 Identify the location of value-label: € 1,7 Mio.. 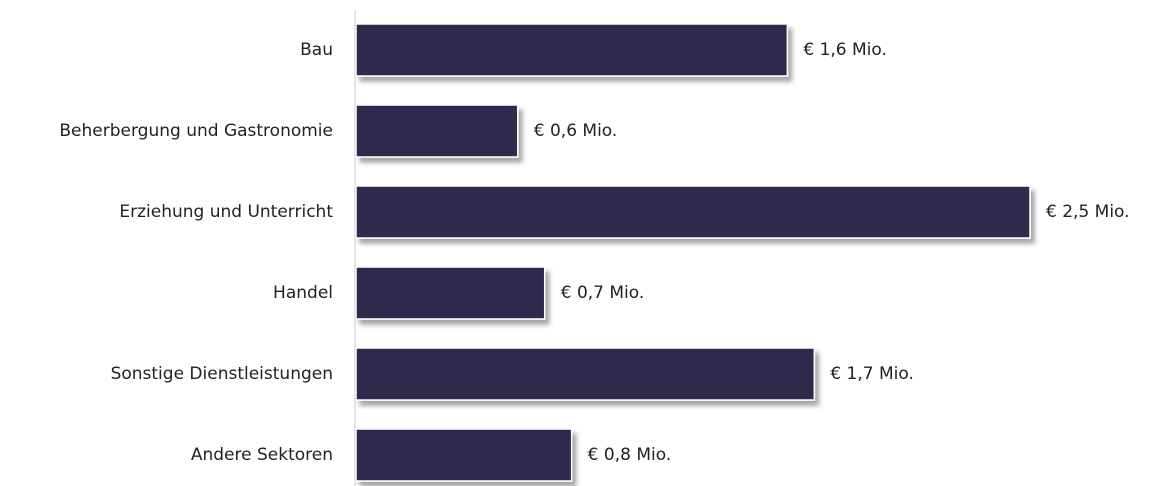
(872, 374).